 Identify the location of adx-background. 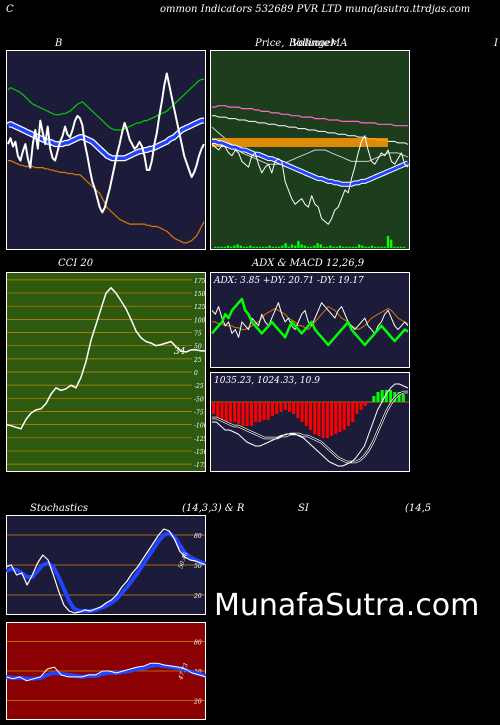
(310, 320).